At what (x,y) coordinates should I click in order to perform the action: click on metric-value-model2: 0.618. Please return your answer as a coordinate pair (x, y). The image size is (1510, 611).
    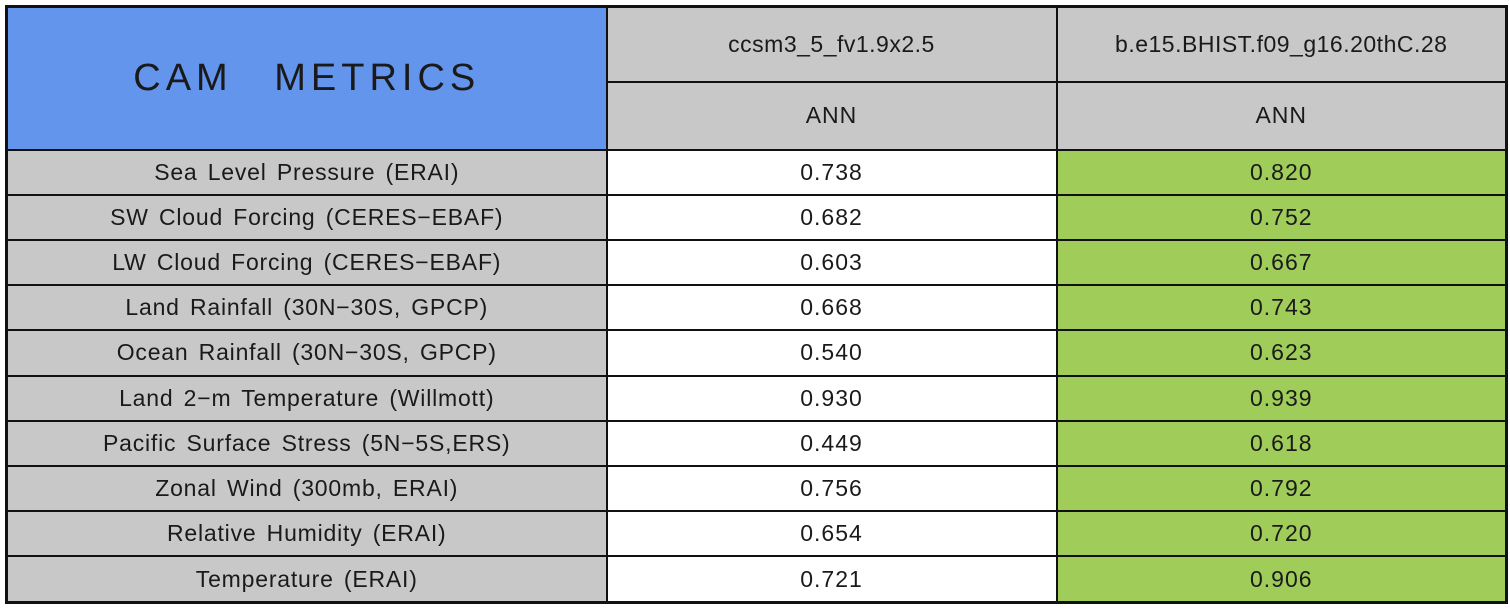
    Looking at the image, I should click on (1281, 443).